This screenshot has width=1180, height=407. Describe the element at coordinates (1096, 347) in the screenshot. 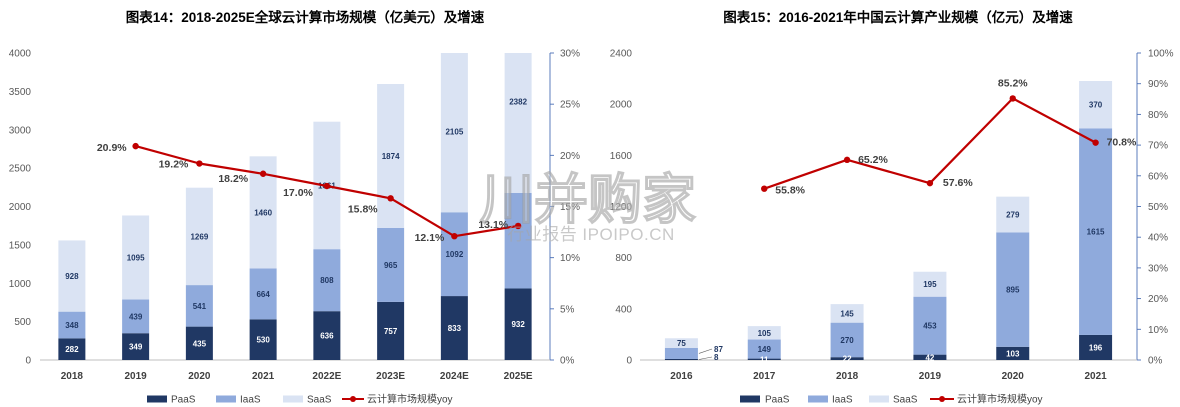

I see `bar-label-paas-2021: 196` at that location.